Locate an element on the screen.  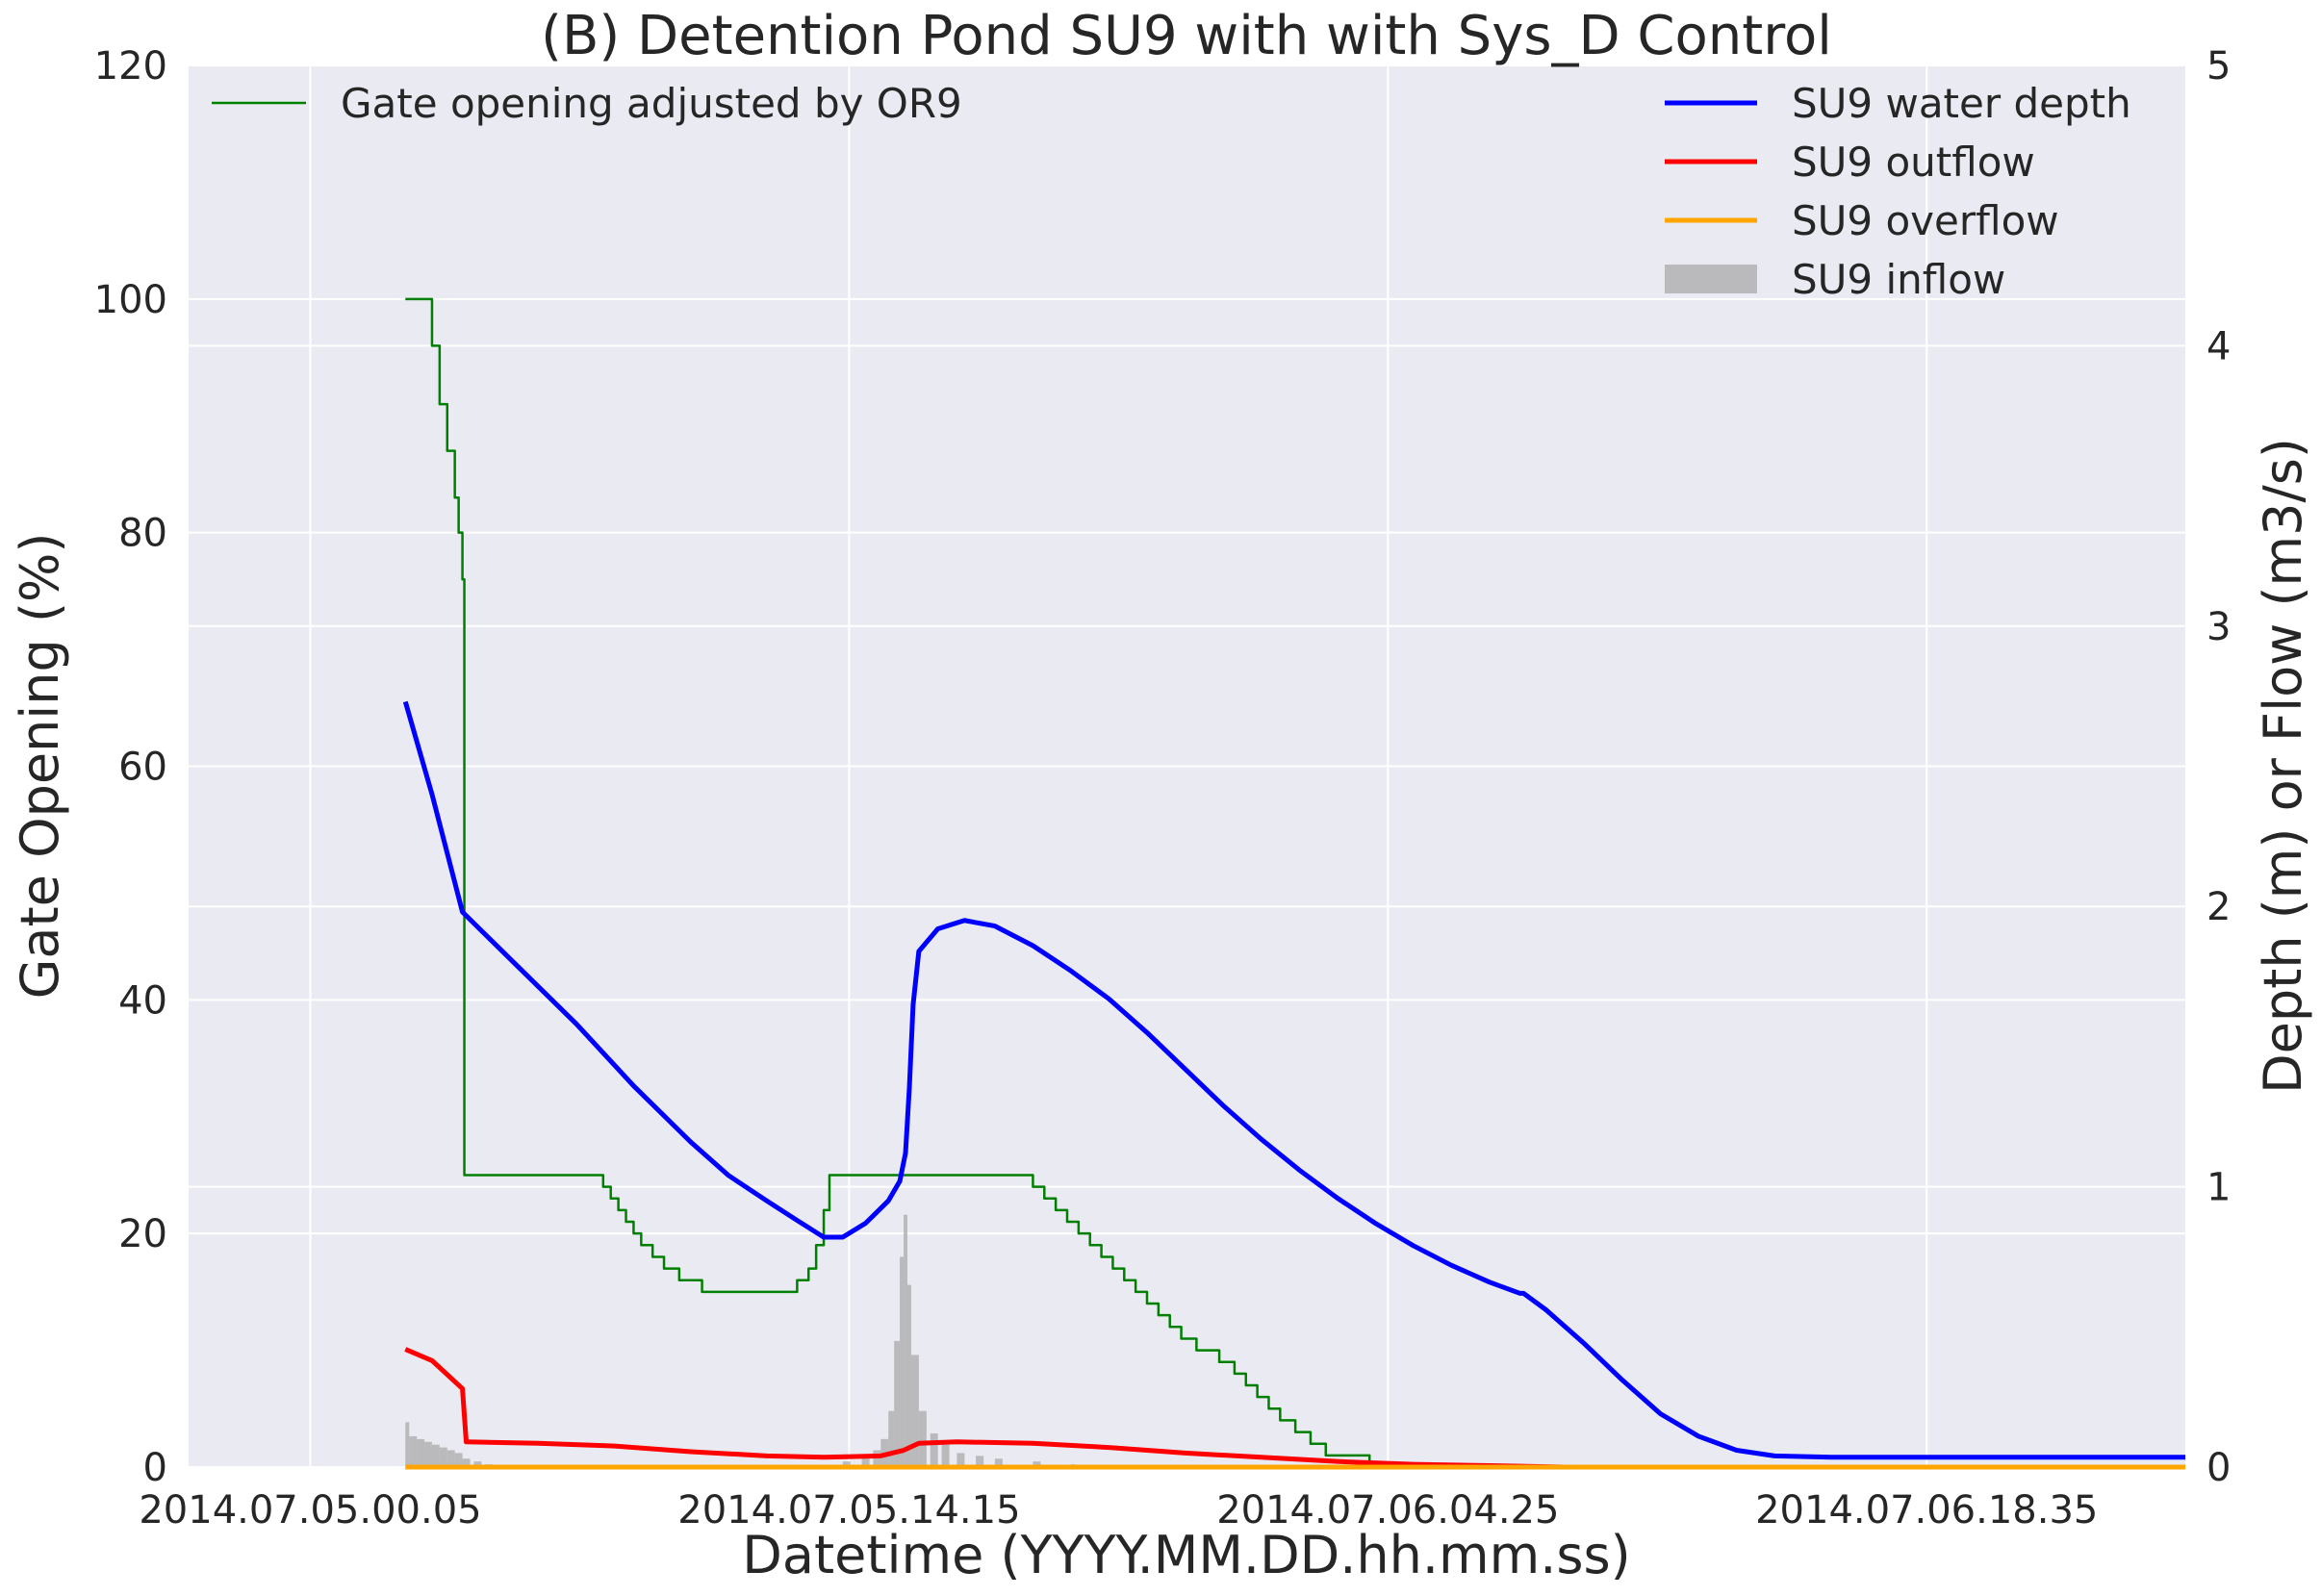
su9-outflow-line is located at coordinates (1294, 1408).